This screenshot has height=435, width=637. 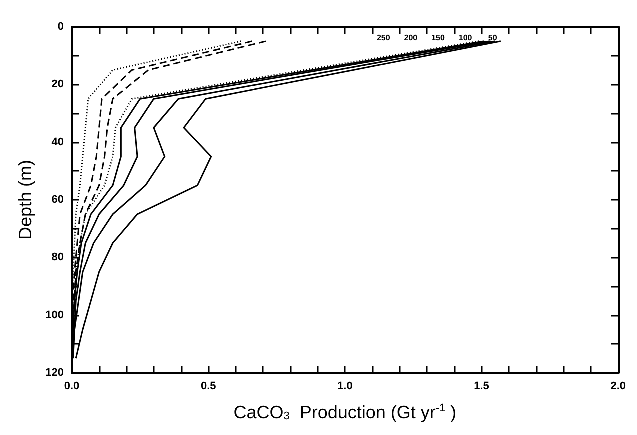 I want to click on x-tick-label: 0.5, so click(x=208, y=386).